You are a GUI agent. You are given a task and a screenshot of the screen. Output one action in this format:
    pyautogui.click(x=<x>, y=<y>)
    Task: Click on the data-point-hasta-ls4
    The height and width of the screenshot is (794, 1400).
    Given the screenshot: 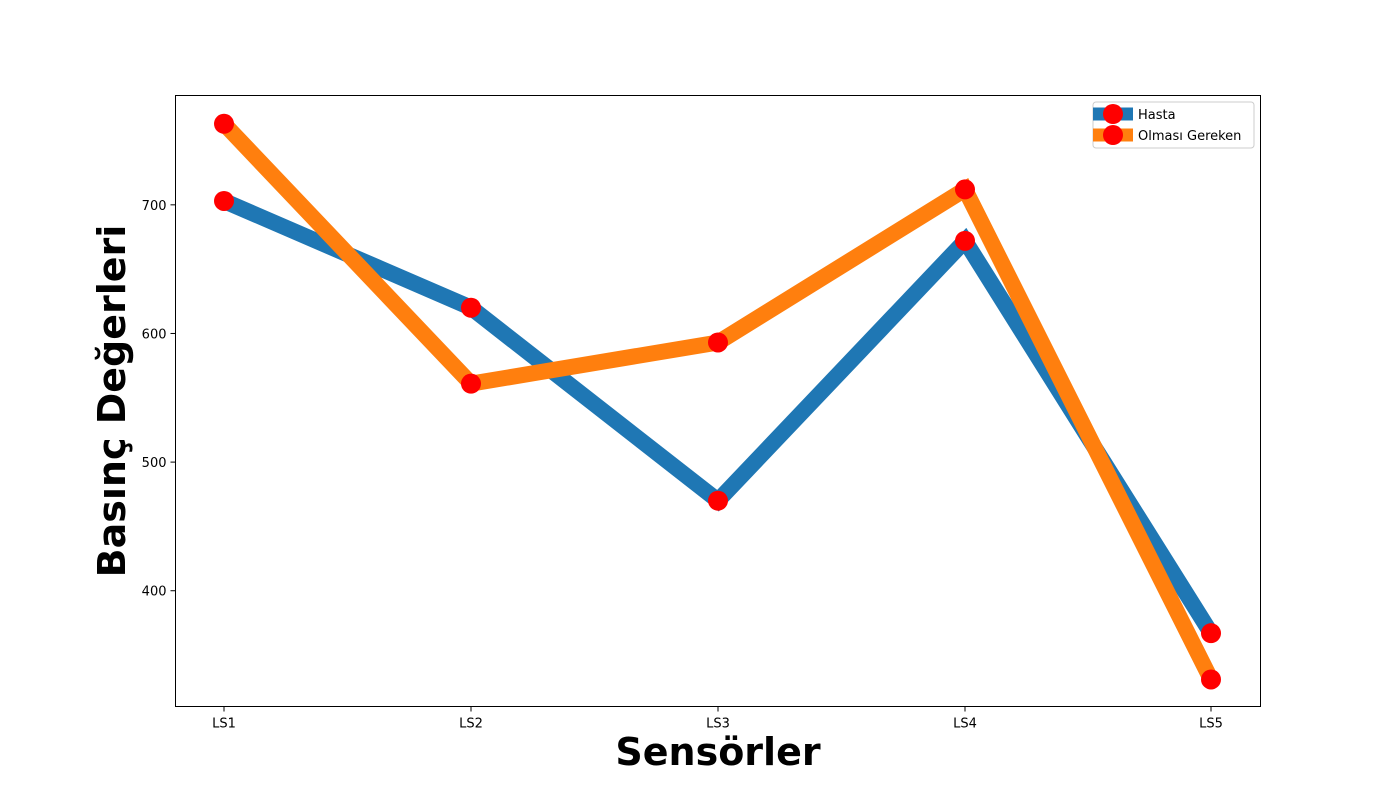 What is the action you would take?
    pyautogui.click(x=965, y=240)
    